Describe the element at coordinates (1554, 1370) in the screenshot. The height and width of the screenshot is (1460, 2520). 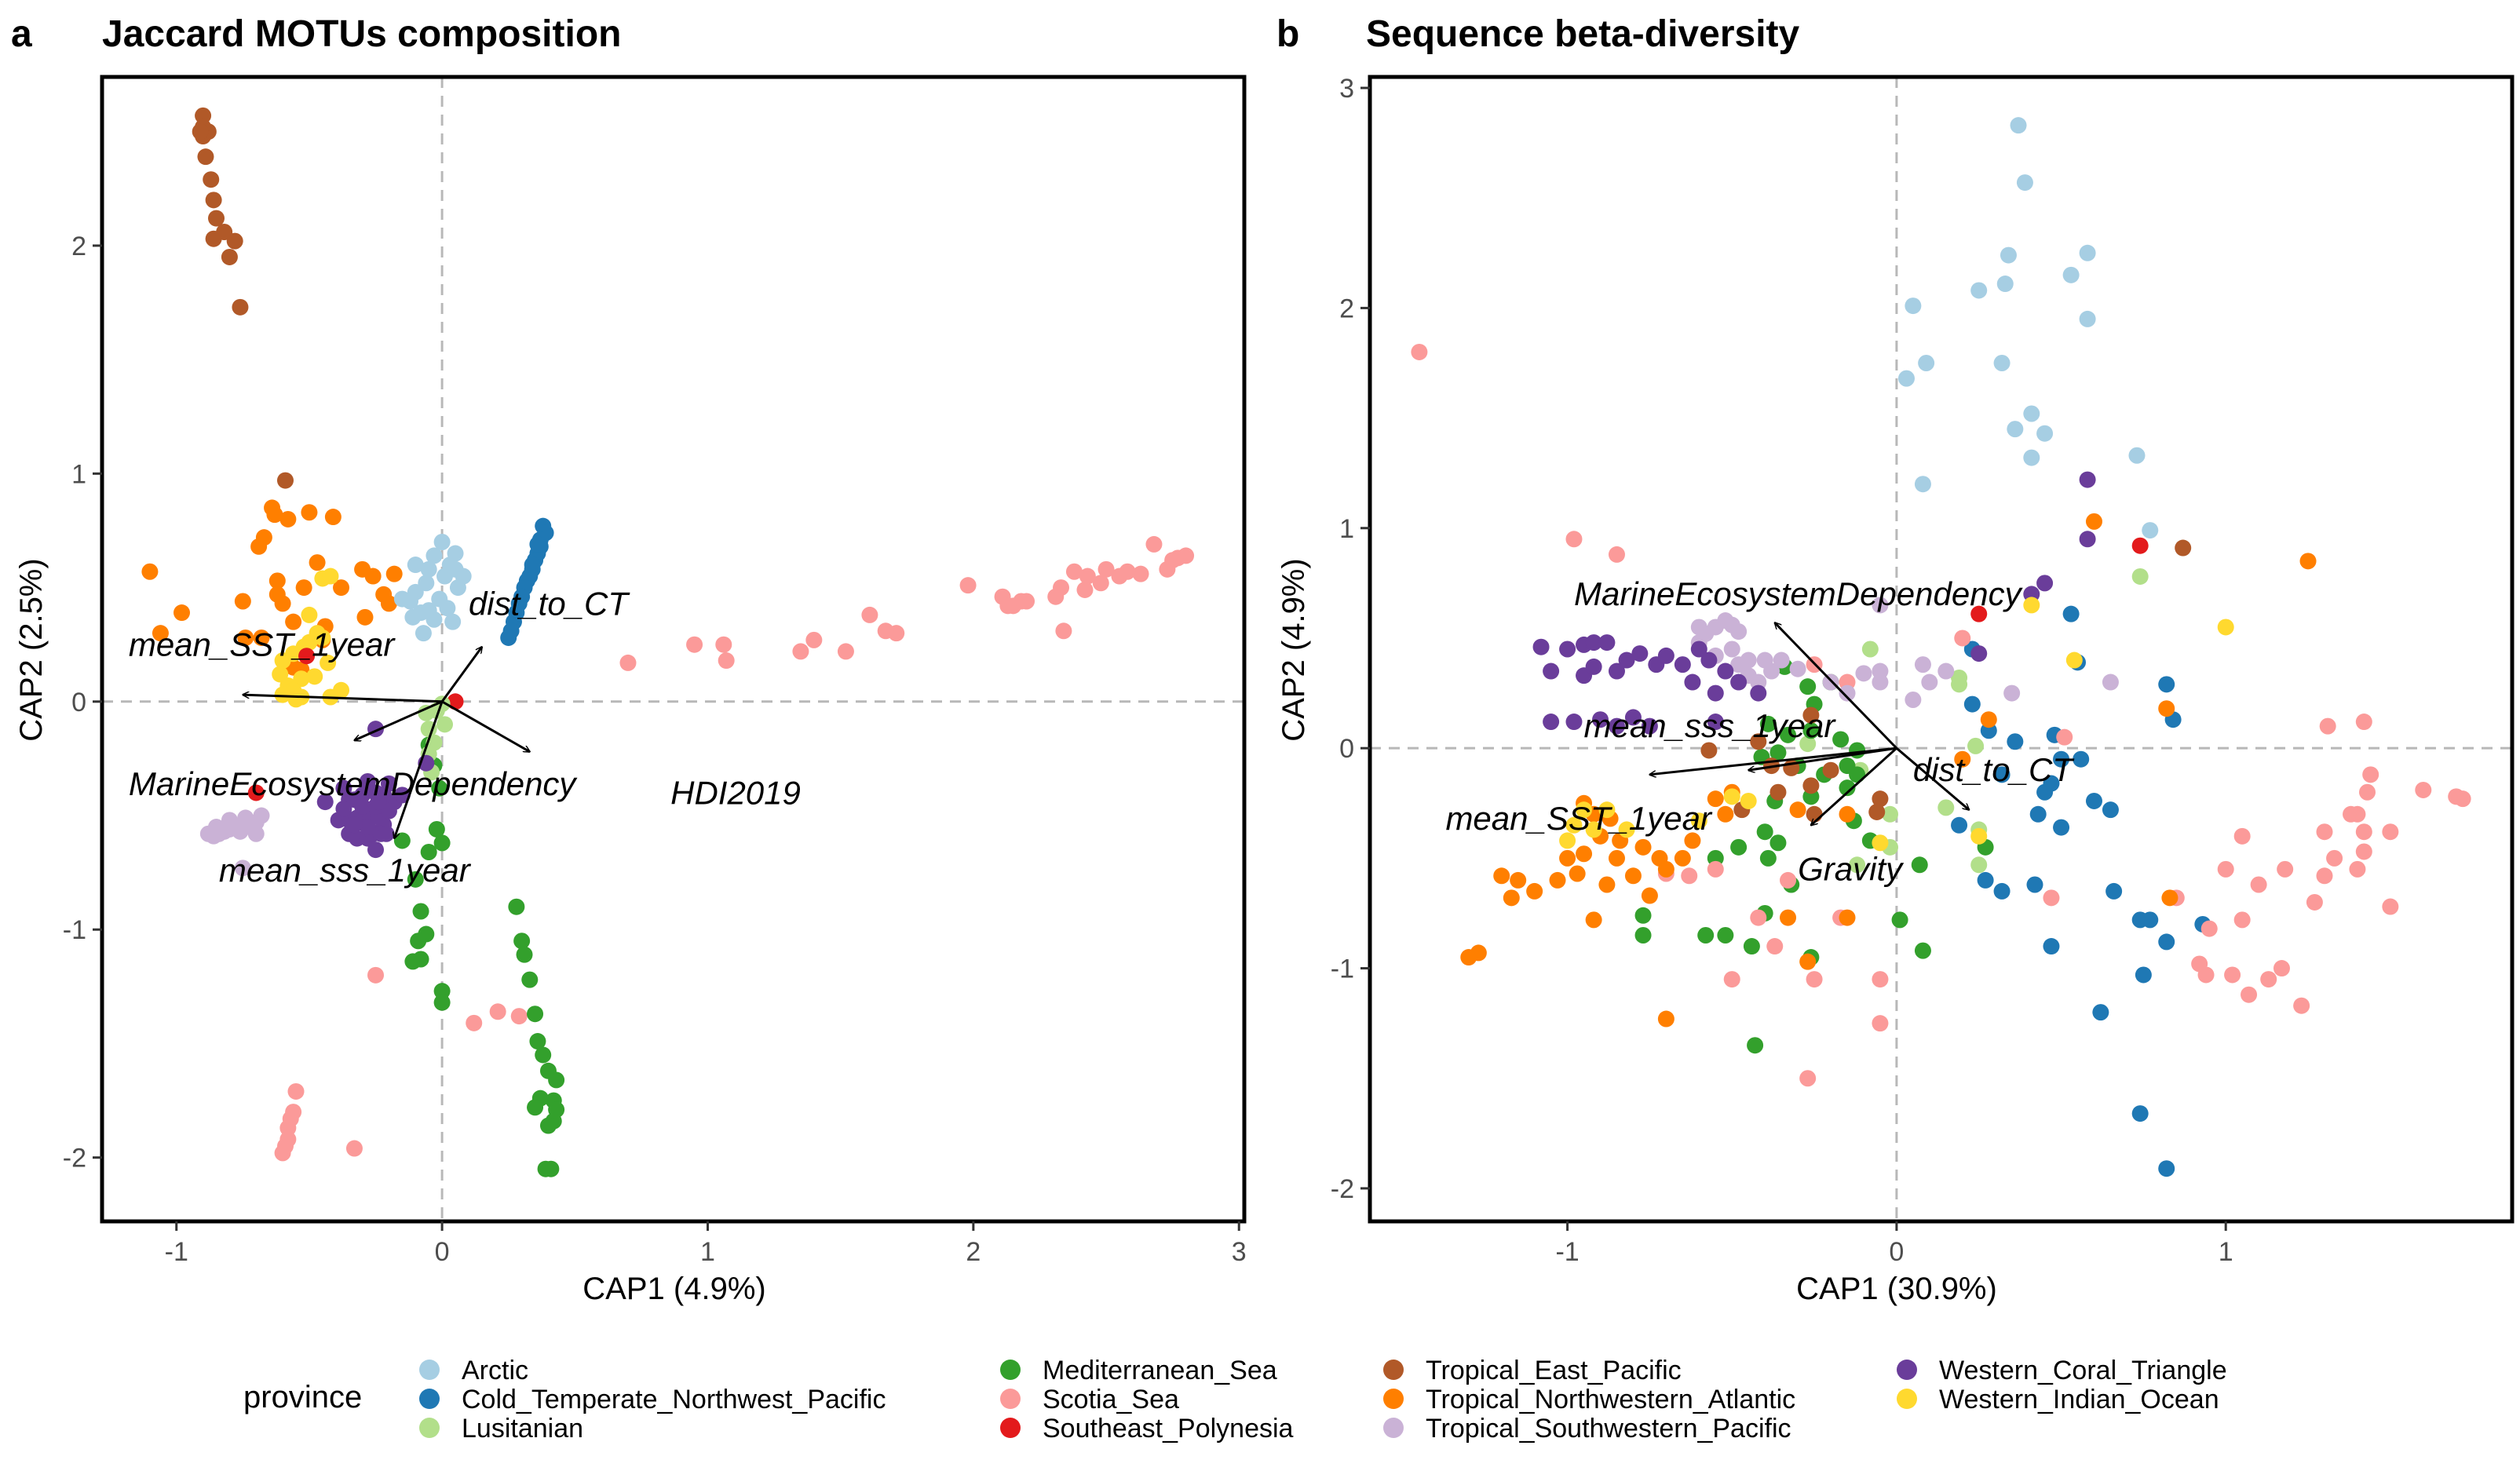
I see `legend-label: Tropical_East_Pacific` at that location.